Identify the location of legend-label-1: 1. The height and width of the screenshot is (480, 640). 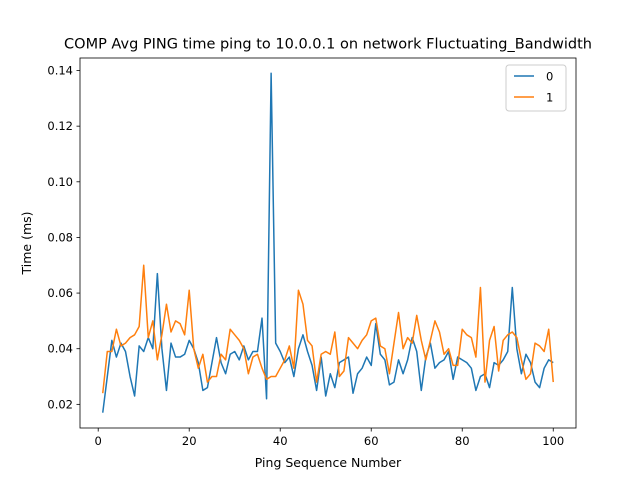
(549, 98).